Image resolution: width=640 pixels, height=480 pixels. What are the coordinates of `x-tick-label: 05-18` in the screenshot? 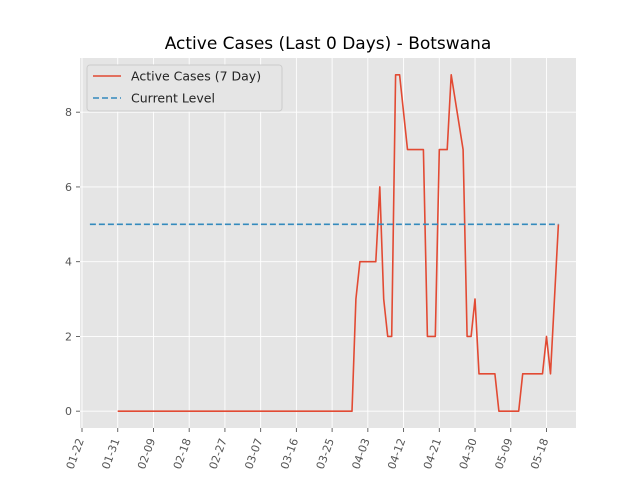 It's located at (539, 454).